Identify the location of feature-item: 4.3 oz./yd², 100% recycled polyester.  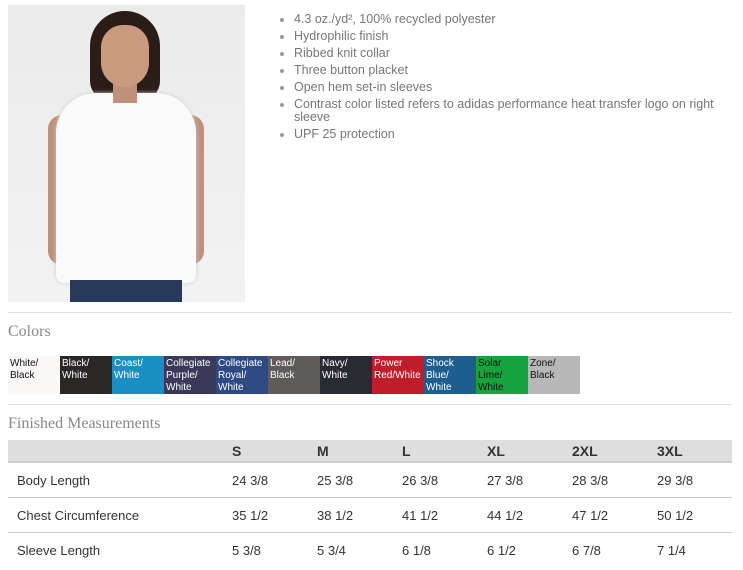
(504, 19).